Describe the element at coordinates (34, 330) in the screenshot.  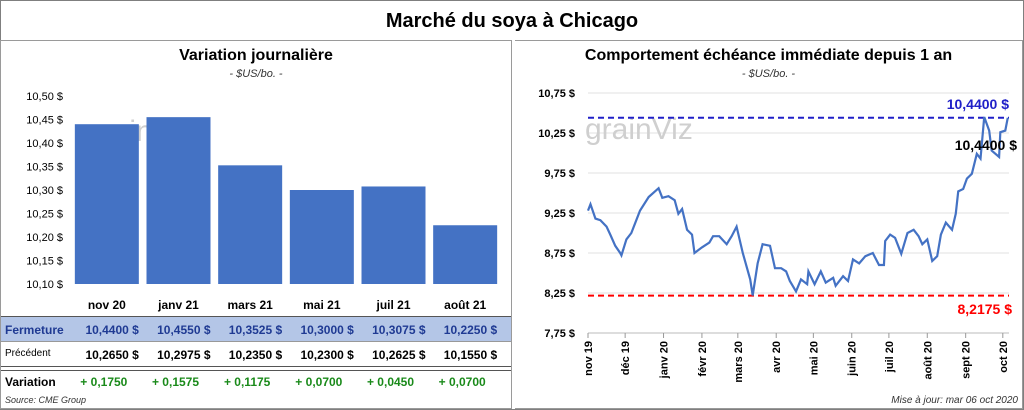
I see `row-label-fermeture: Fermeture` at that location.